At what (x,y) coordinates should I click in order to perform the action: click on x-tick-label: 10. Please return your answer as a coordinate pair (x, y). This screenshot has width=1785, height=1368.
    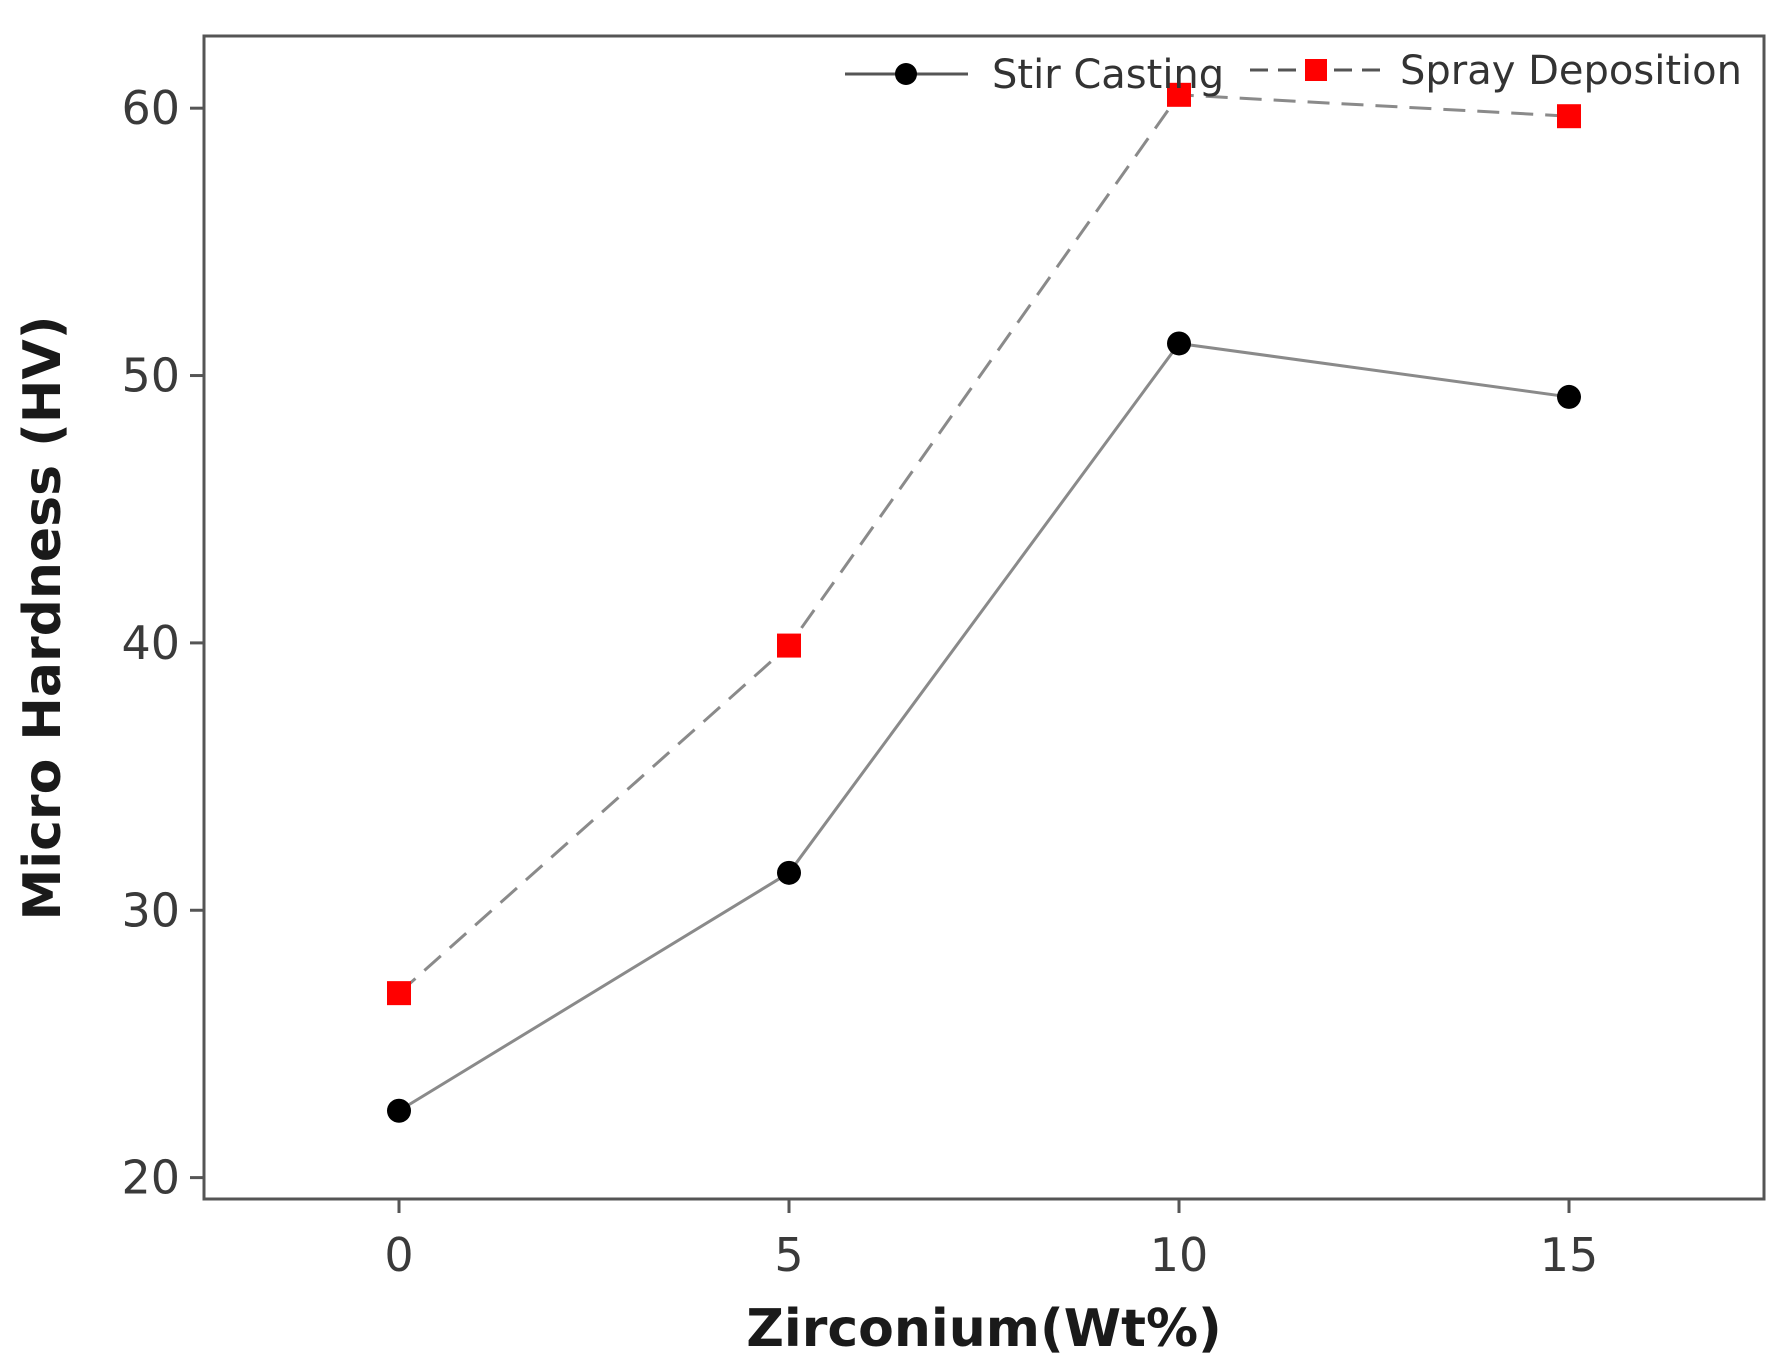
    Looking at the image, I should click on (1179, 1255).